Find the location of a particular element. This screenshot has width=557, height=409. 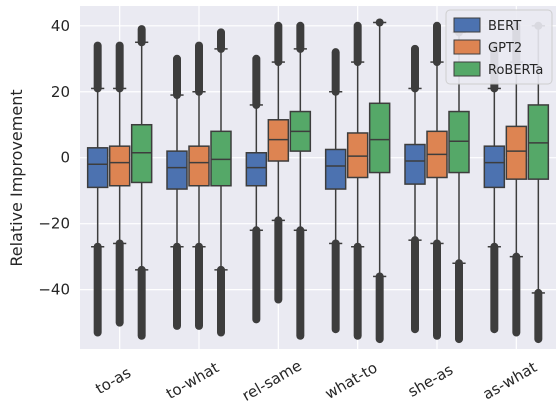

legend-entry: BERT is located at coordinates (504, 26).